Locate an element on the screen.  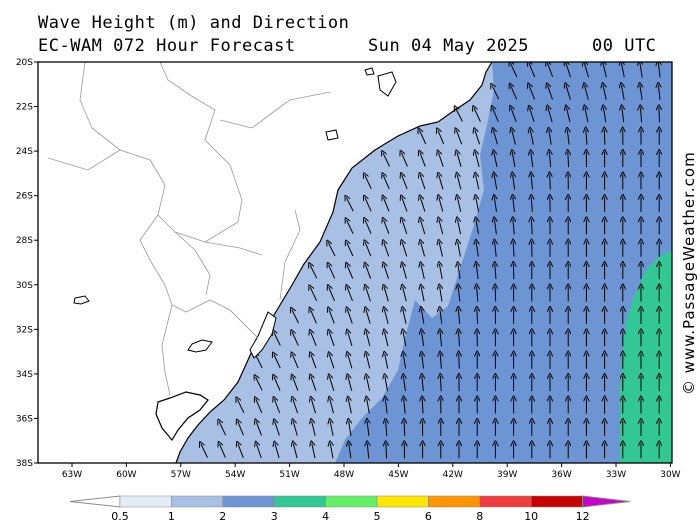
colorbar-label: 1 is located at coordinates (171, 516).